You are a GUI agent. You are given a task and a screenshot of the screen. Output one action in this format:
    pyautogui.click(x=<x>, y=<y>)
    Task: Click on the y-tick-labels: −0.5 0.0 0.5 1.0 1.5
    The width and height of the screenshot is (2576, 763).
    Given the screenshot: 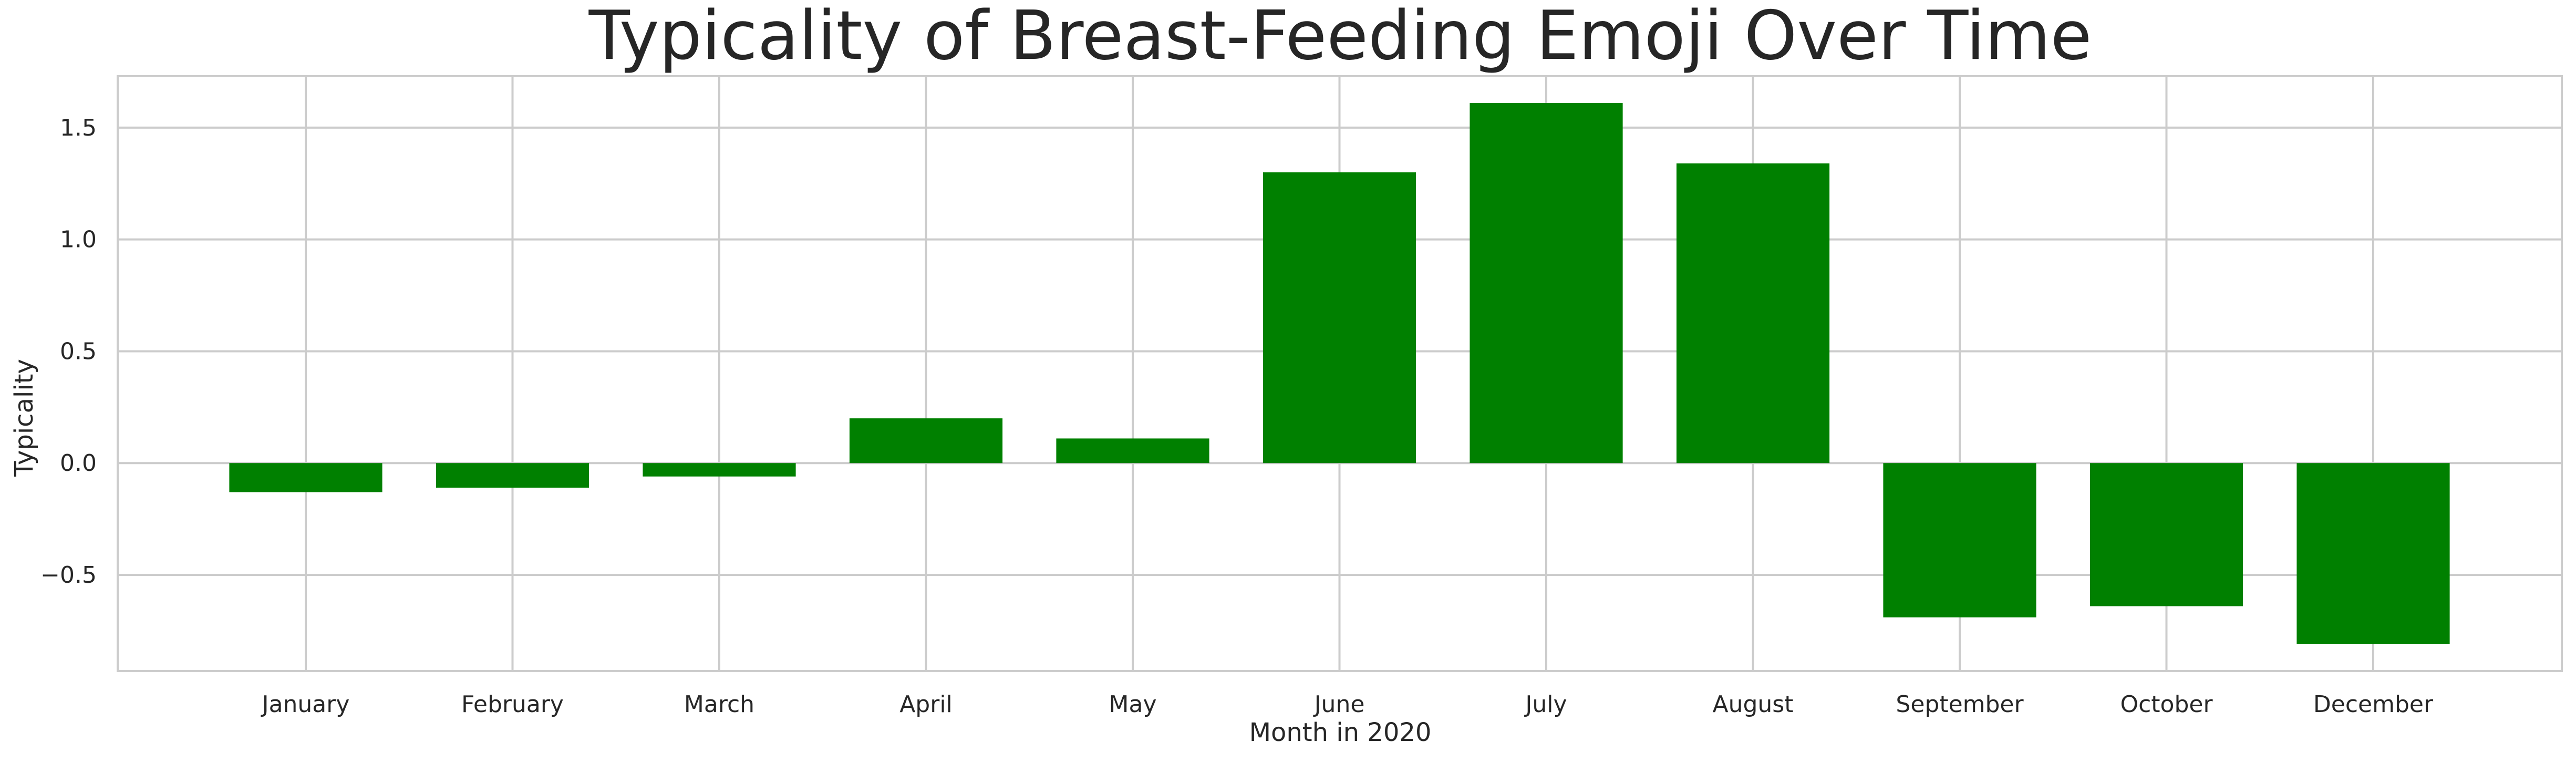 What is the action you would take?
    pyautogui.click(x=68, y=352)
    